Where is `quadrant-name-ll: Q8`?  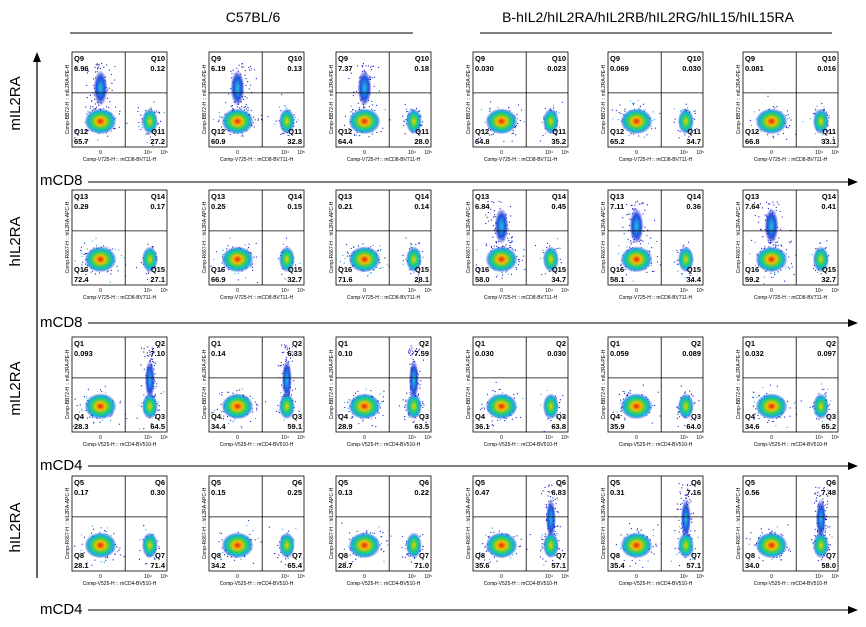
quadrant-name-ll: Q8 is located at coordinates (615, 555).